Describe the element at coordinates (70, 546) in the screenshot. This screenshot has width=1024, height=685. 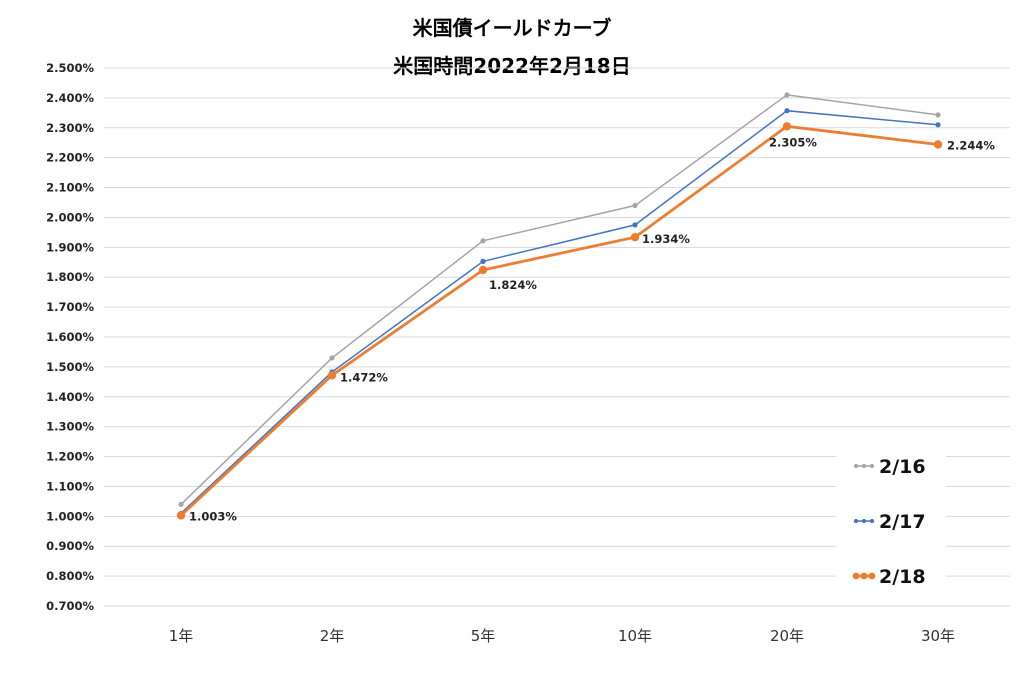
I see `y-tick-label: 0.900%` at that location.